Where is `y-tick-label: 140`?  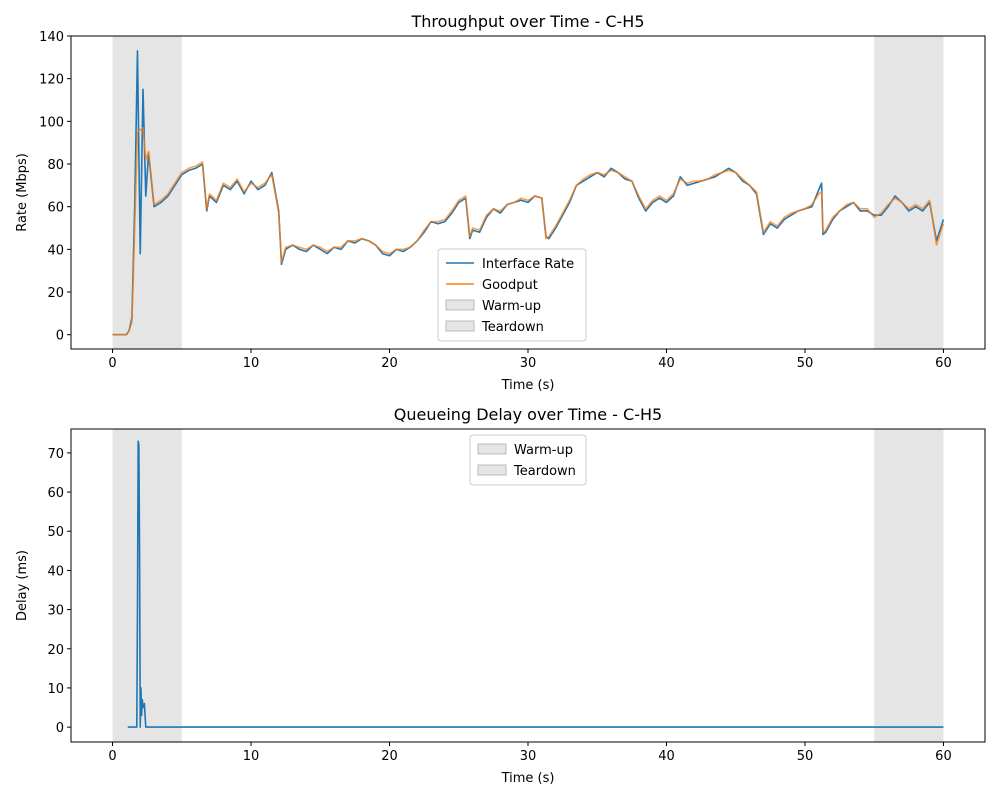 y-tick-label: 140 is located at coordinates (51, 37).